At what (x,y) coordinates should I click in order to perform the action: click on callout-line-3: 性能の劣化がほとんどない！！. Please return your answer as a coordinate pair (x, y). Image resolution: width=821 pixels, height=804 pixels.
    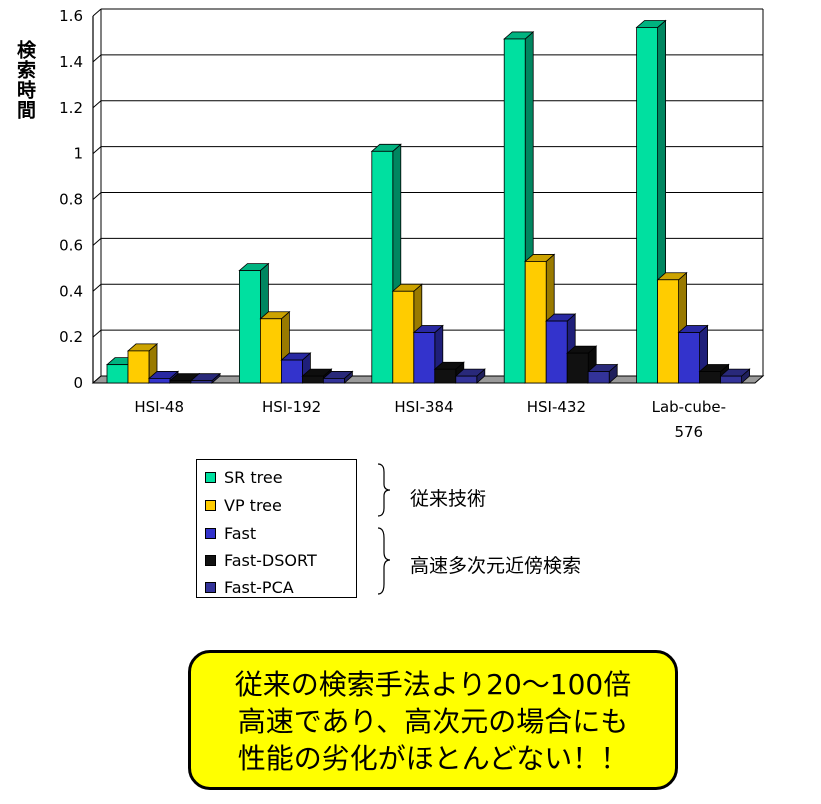
    Looking at the image, I should click on (433, 758).